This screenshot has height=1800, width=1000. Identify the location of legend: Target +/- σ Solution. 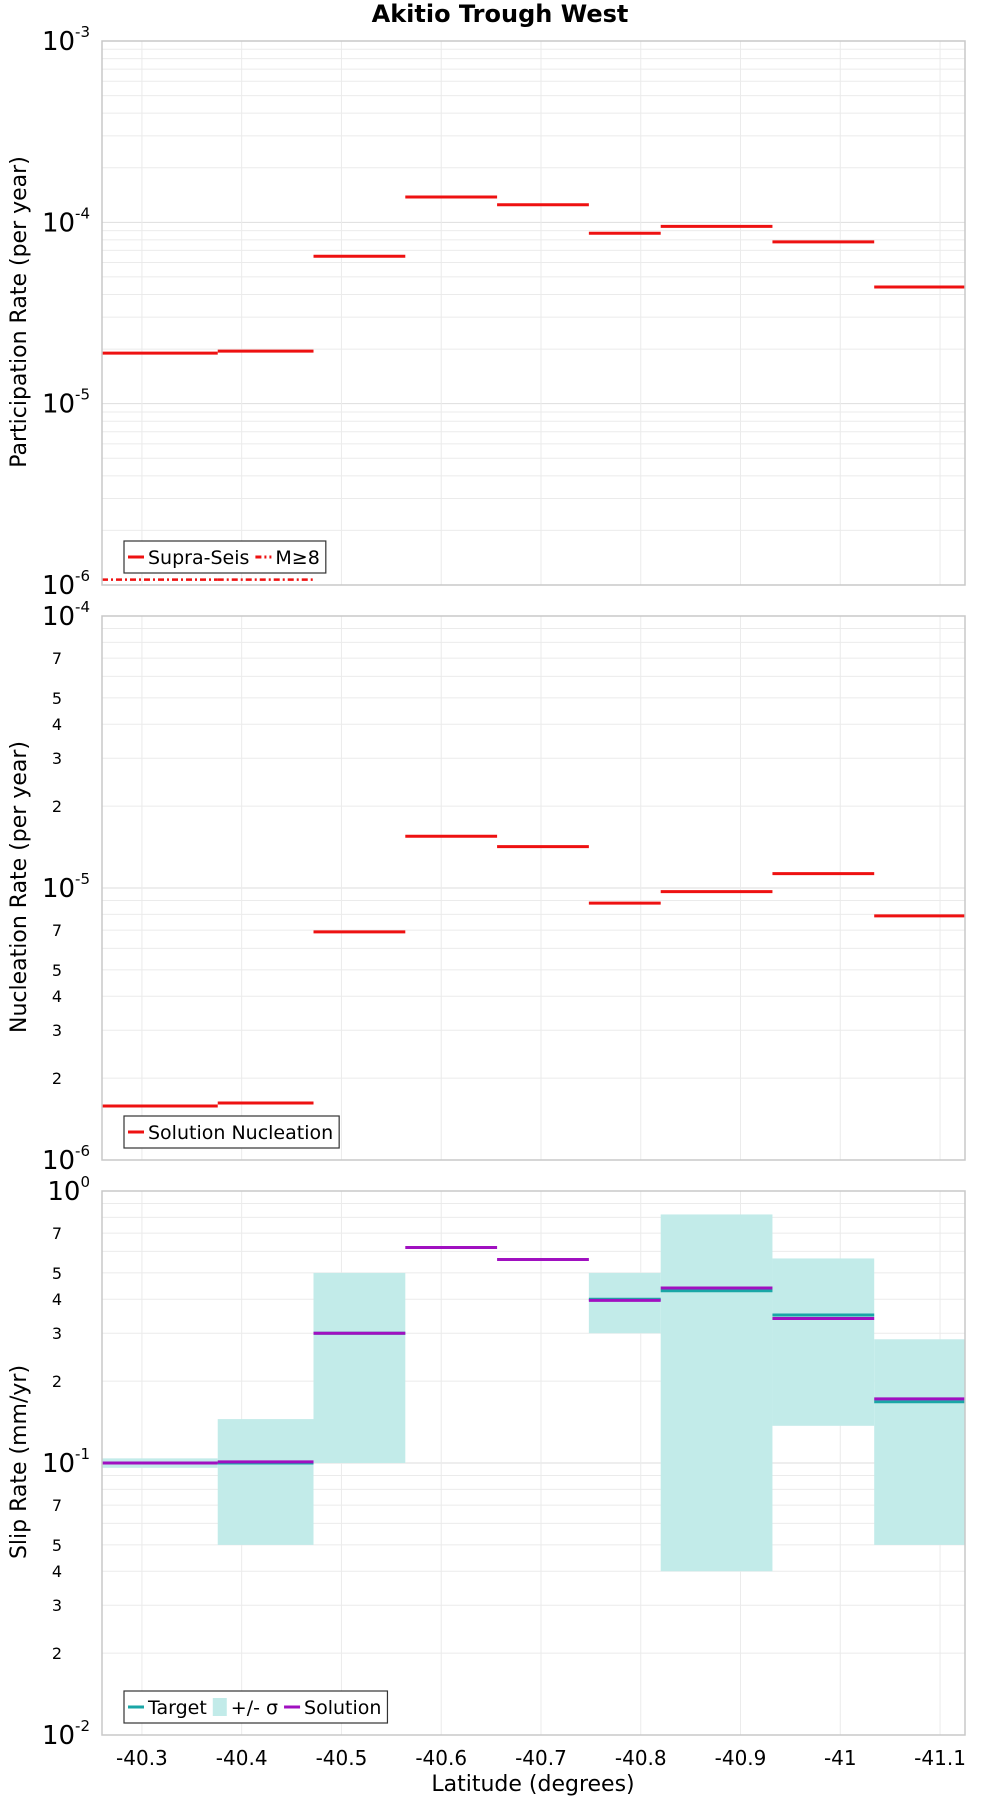
(256, 1707).